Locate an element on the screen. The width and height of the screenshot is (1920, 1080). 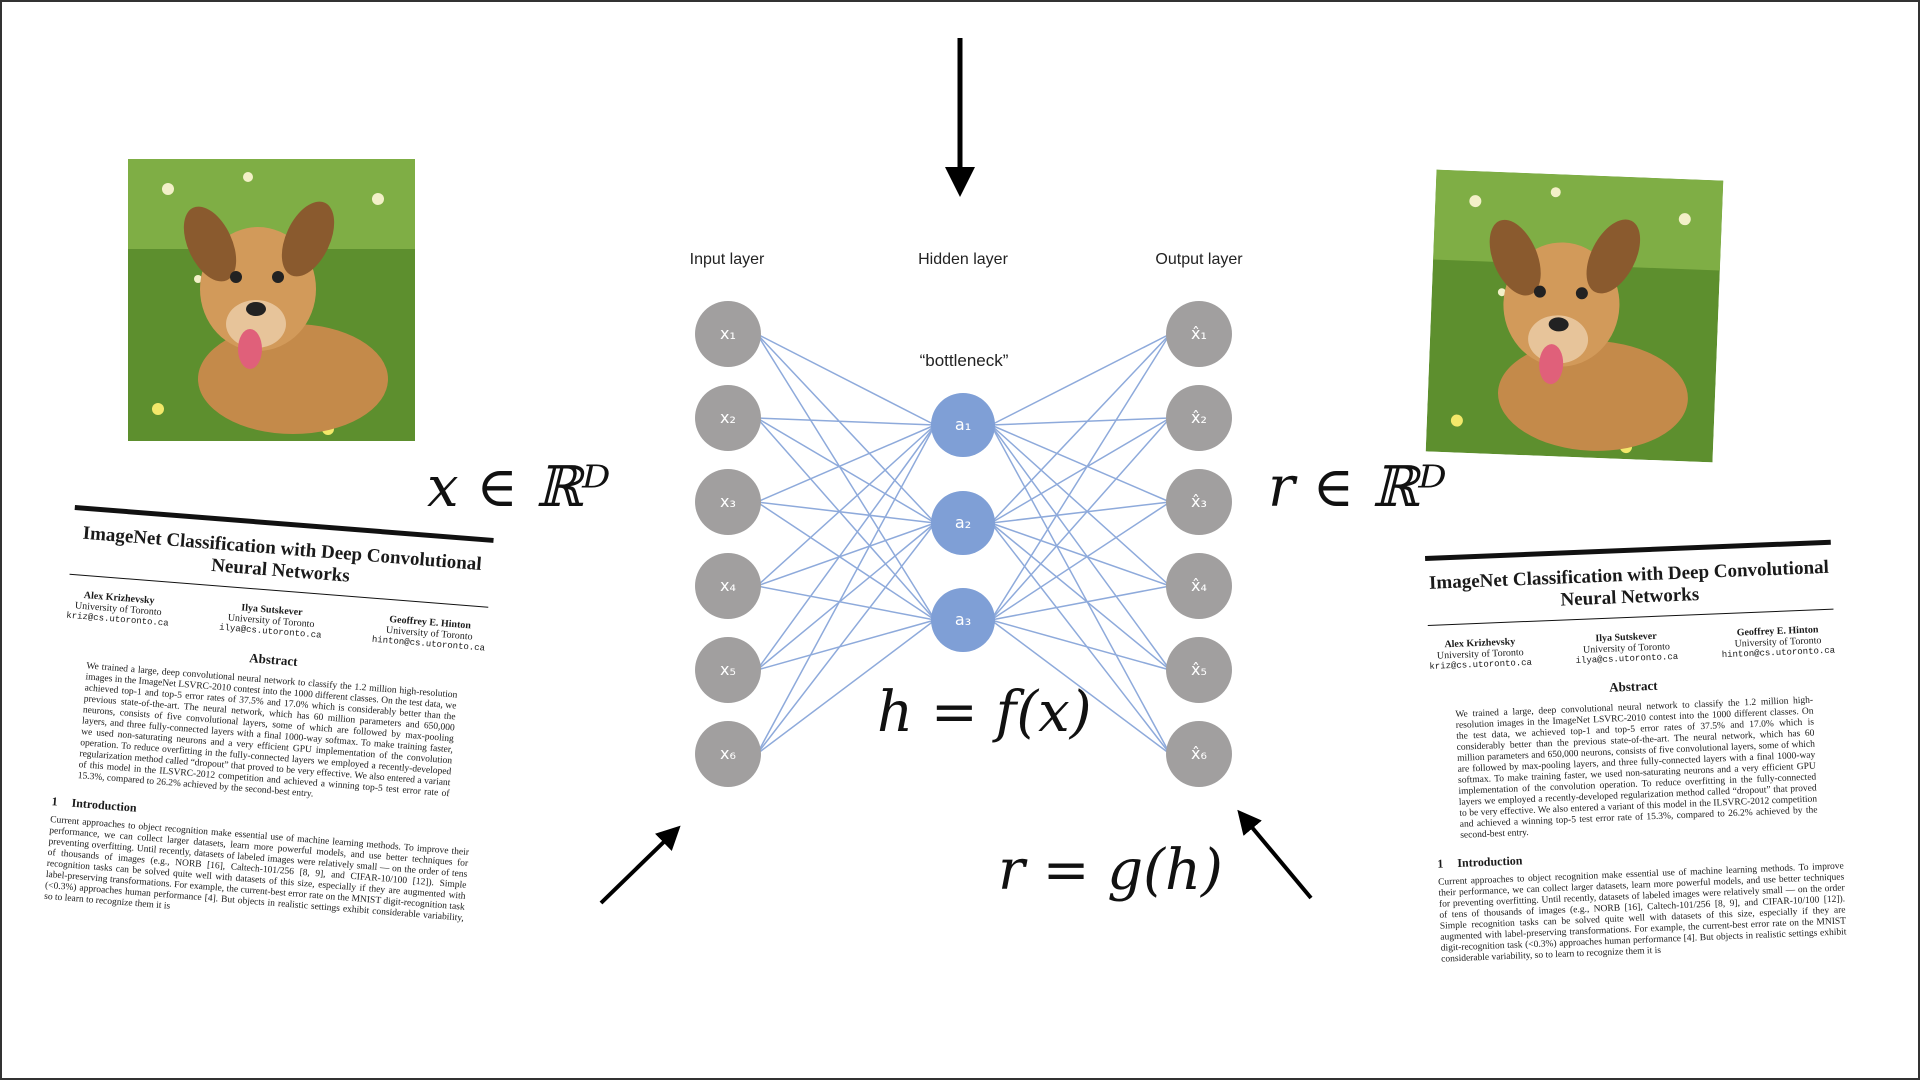
output-node: x̂₁ is located at coordinates (1199, 334).